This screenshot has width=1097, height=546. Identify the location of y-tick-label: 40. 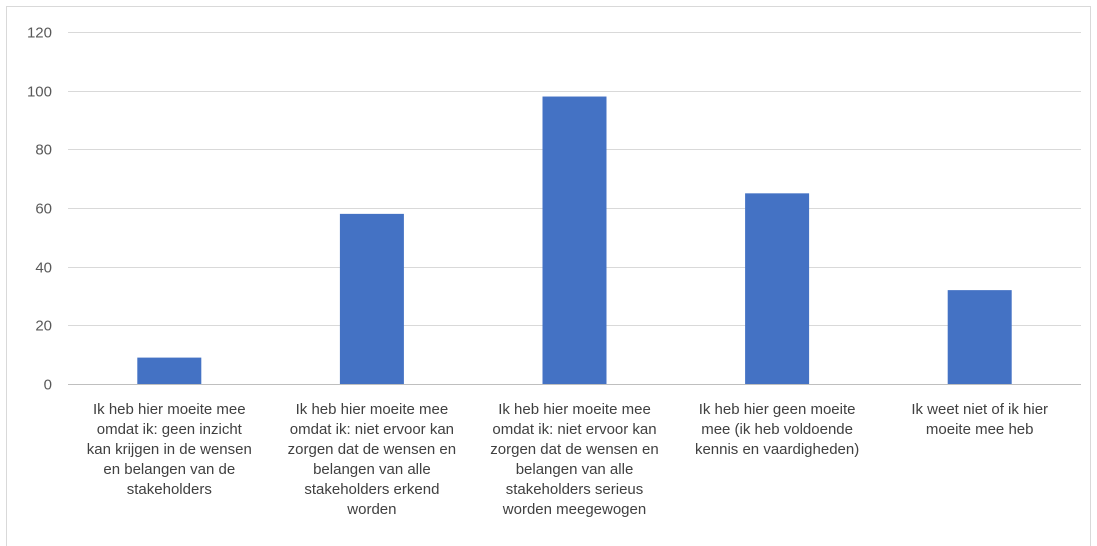
(43, 268).